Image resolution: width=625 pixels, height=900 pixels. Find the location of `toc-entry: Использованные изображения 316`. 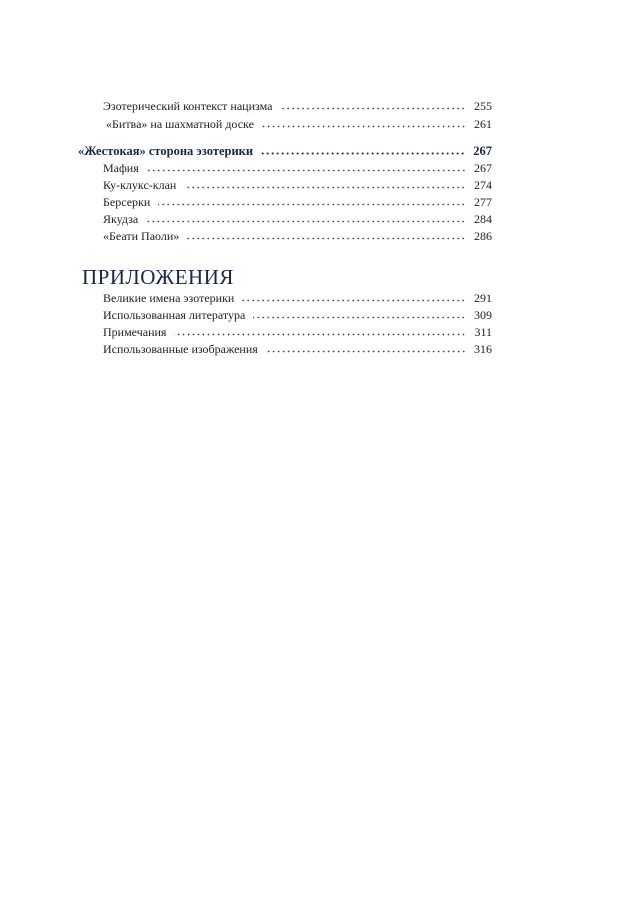

toc-entry: Использованные изображения 316 is located at coordinates (297, 347).